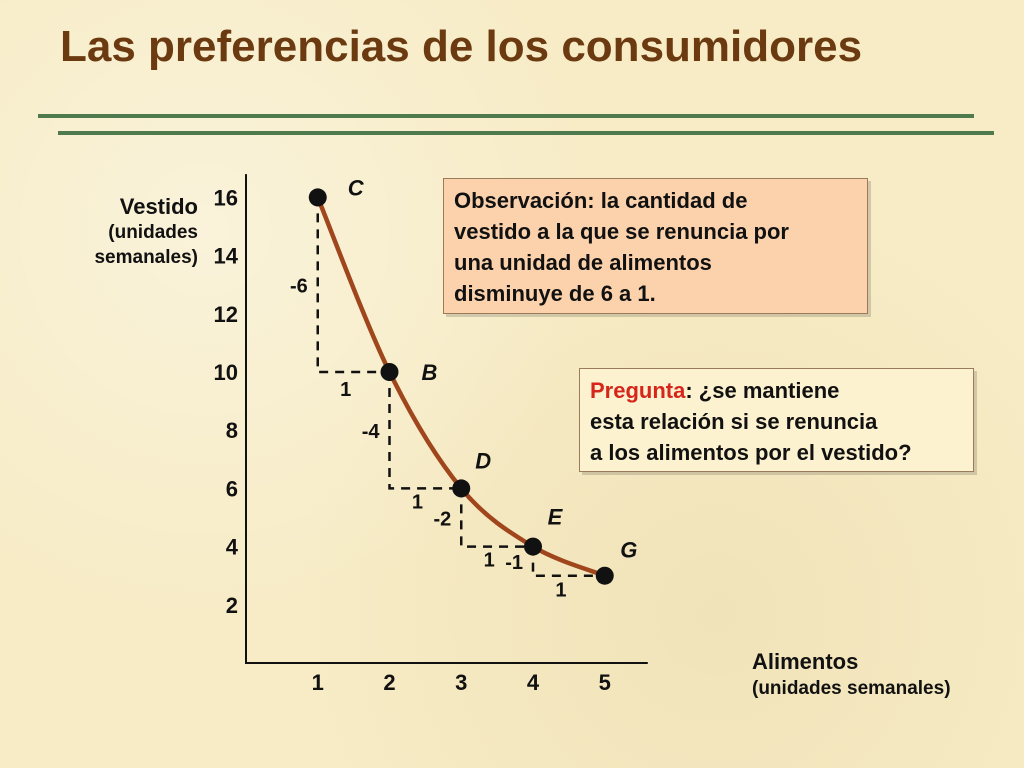 The image size is (1024, 768). I want to click on question-line1: : ¿se mantiene, so click(762, 390).